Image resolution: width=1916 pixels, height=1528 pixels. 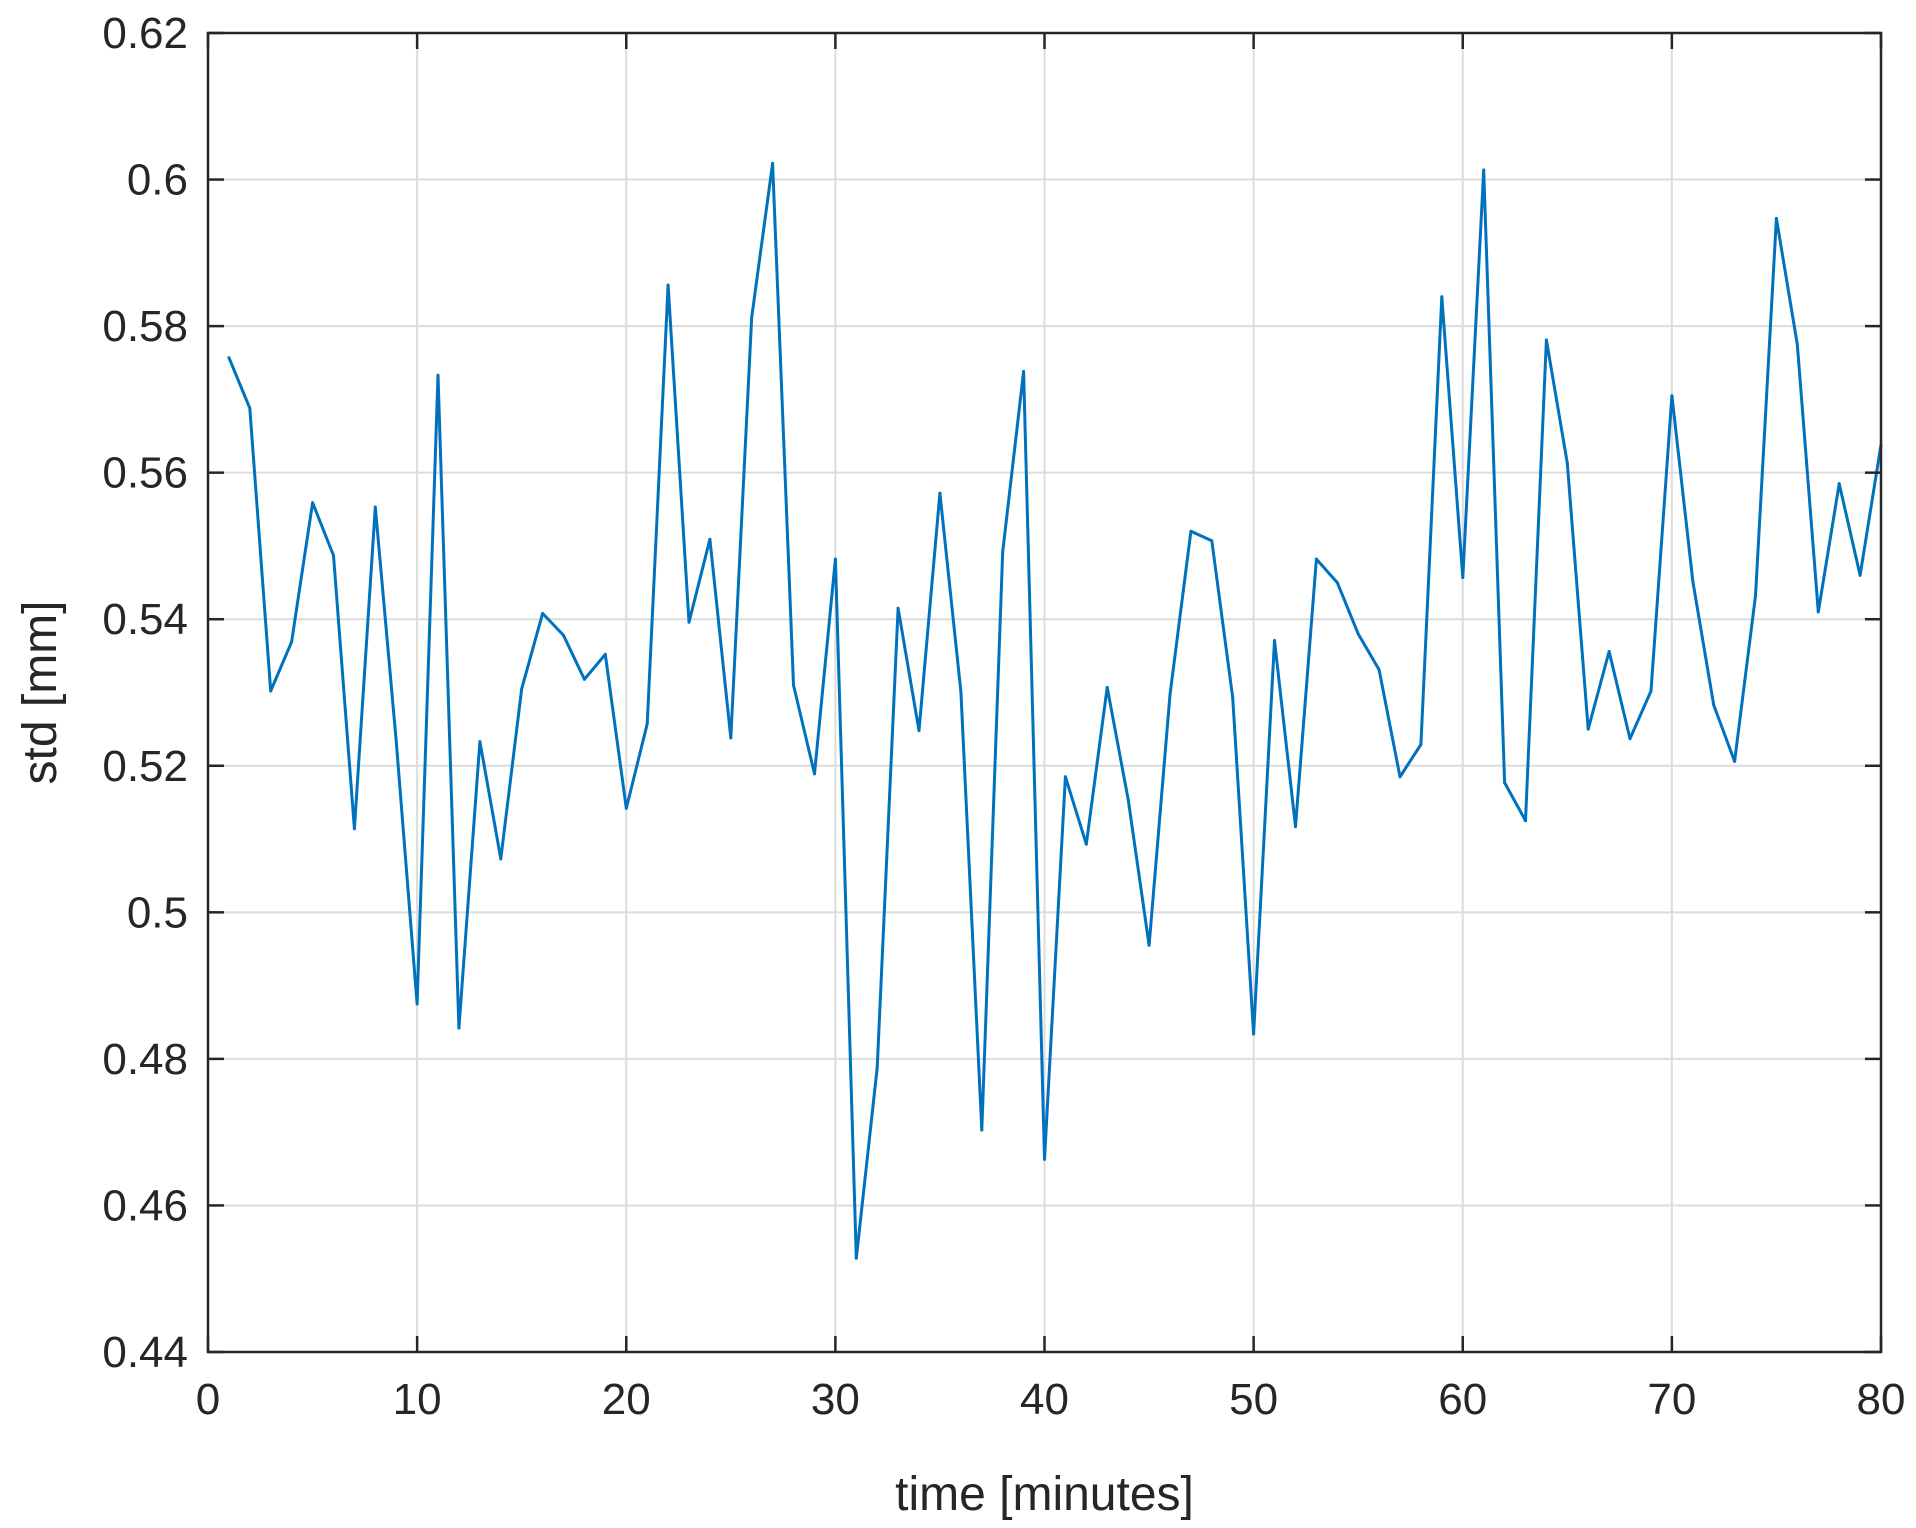 I want to click on x-tick-label: 70, so click(x=1671, y=1399).